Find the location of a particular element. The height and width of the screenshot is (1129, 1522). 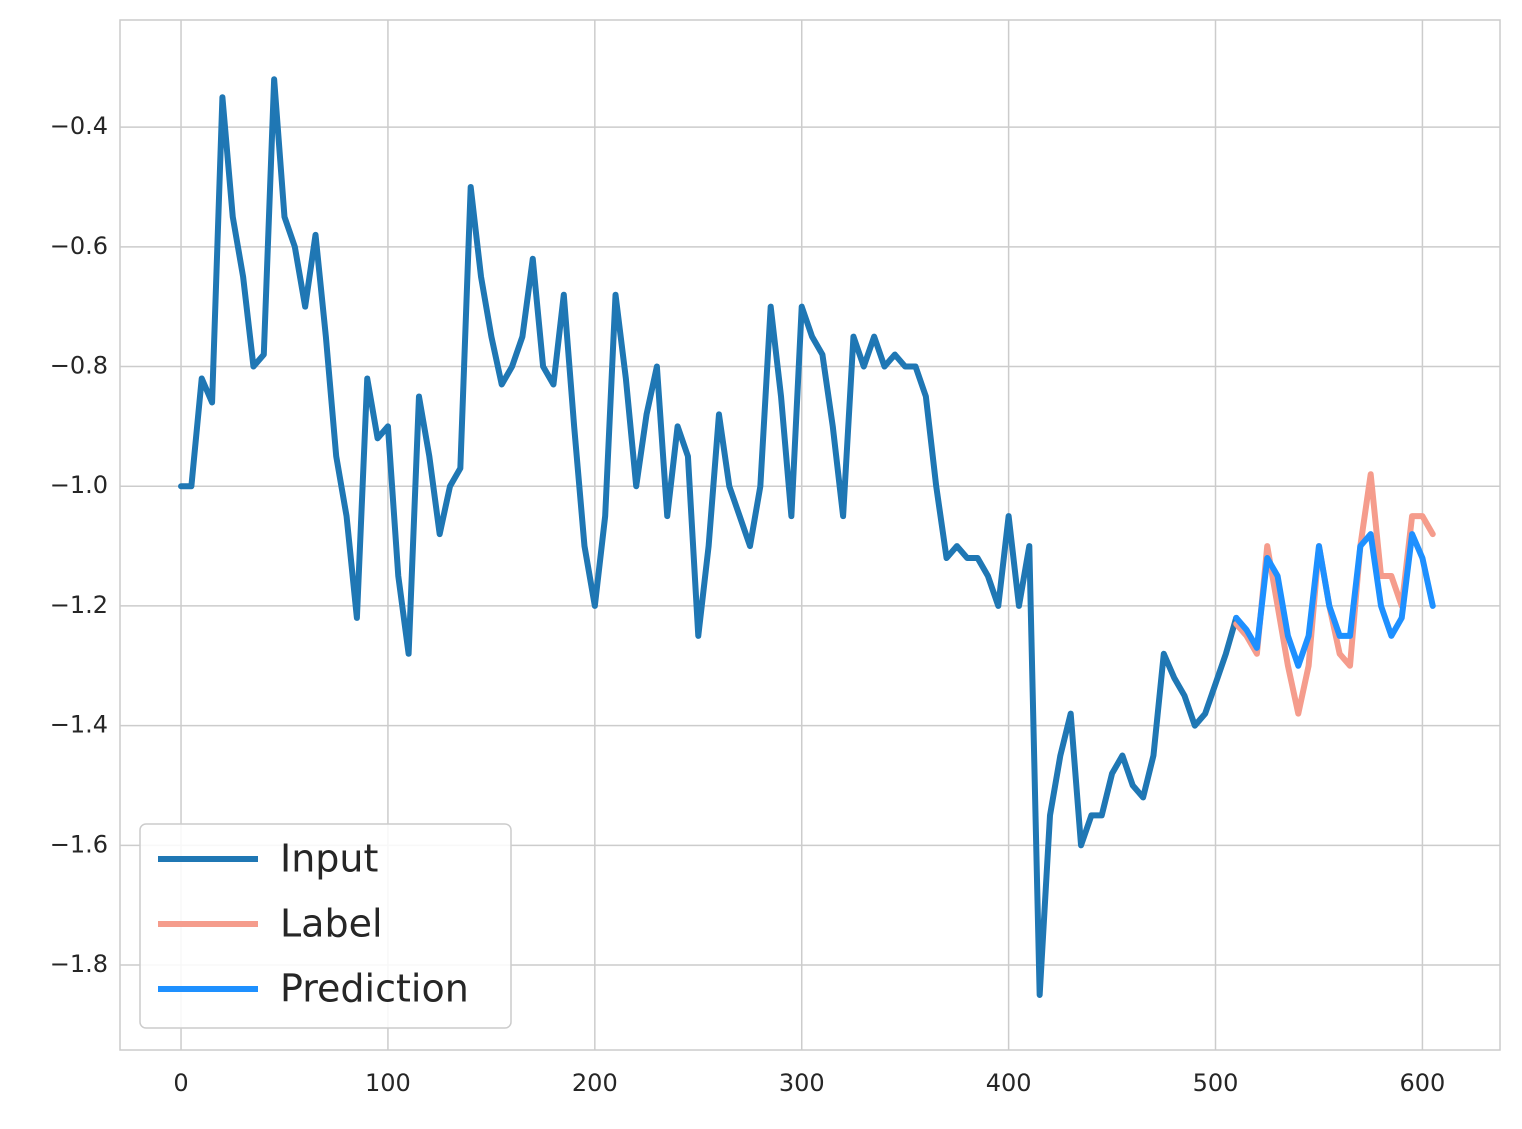

line-series is located at coordinates (1334, 600).